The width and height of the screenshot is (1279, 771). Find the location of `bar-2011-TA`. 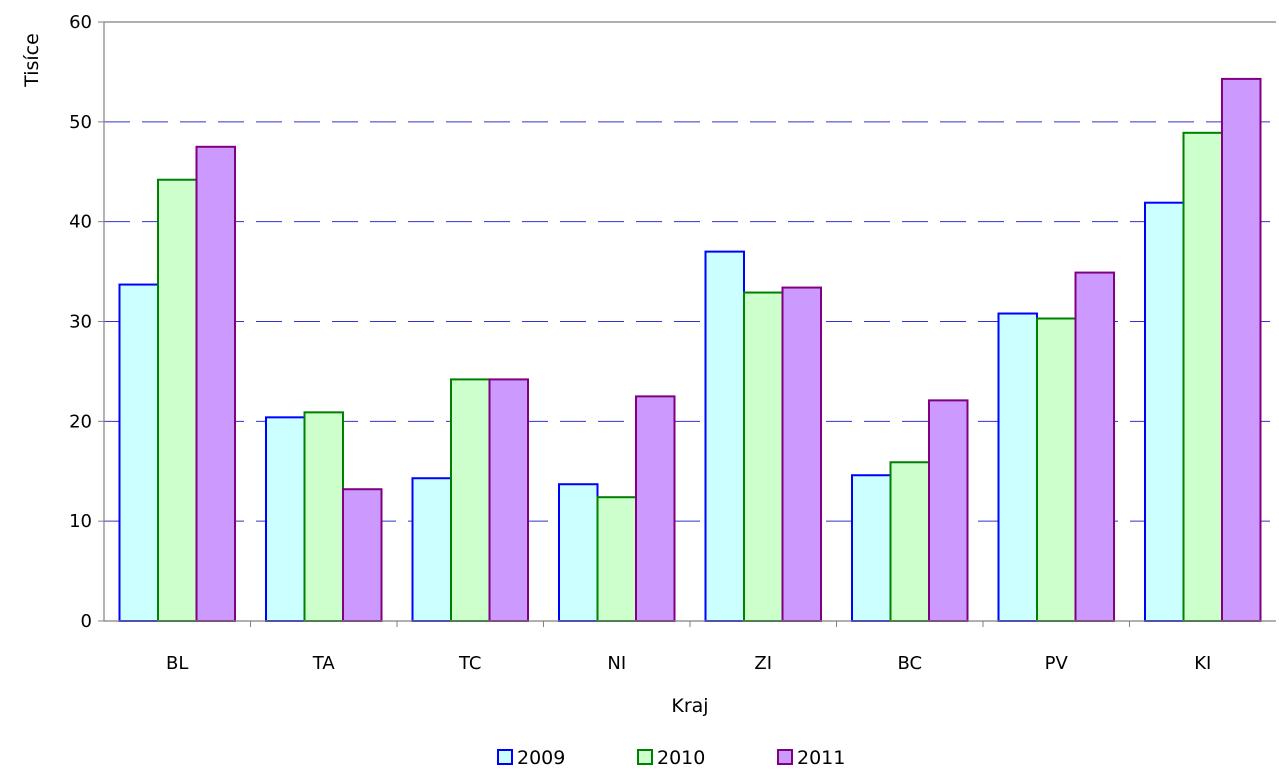

bar-2011-TA is located at coordinates (362, 555).